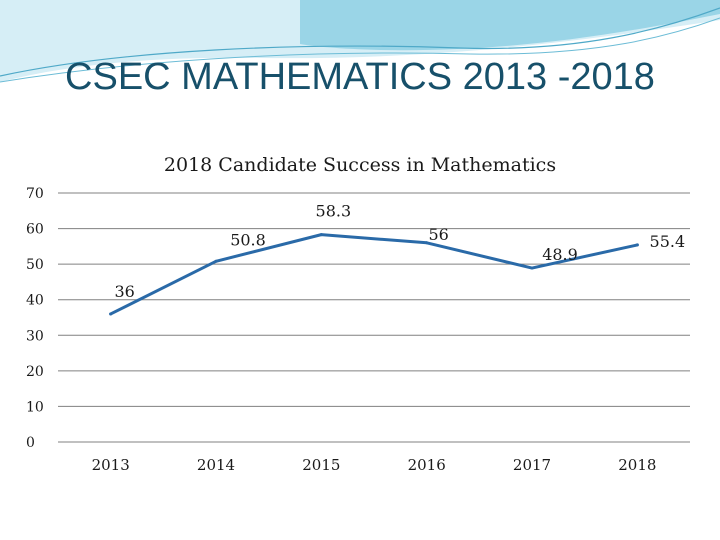 This screenshot has height=540, width=720. What do you see at coordinates (35, 372) in the screenshot?
I see `y-tick-label: 20` at bounding box center [35, 372].